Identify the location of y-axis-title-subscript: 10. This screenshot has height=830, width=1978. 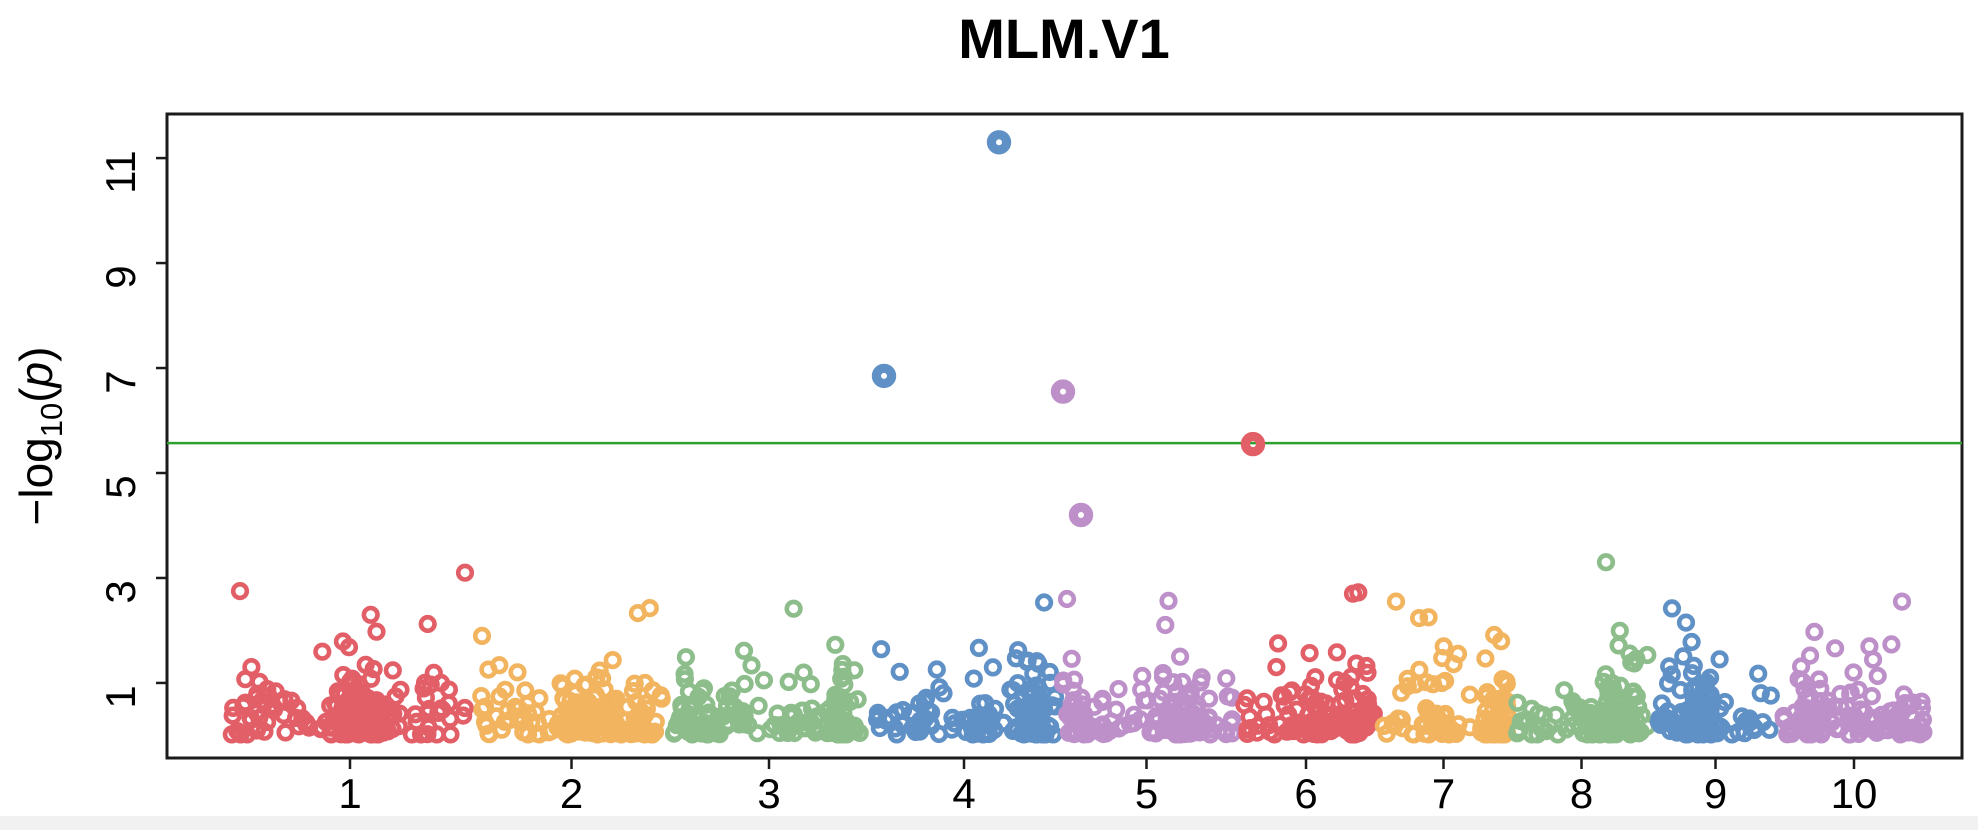
(51, 420).